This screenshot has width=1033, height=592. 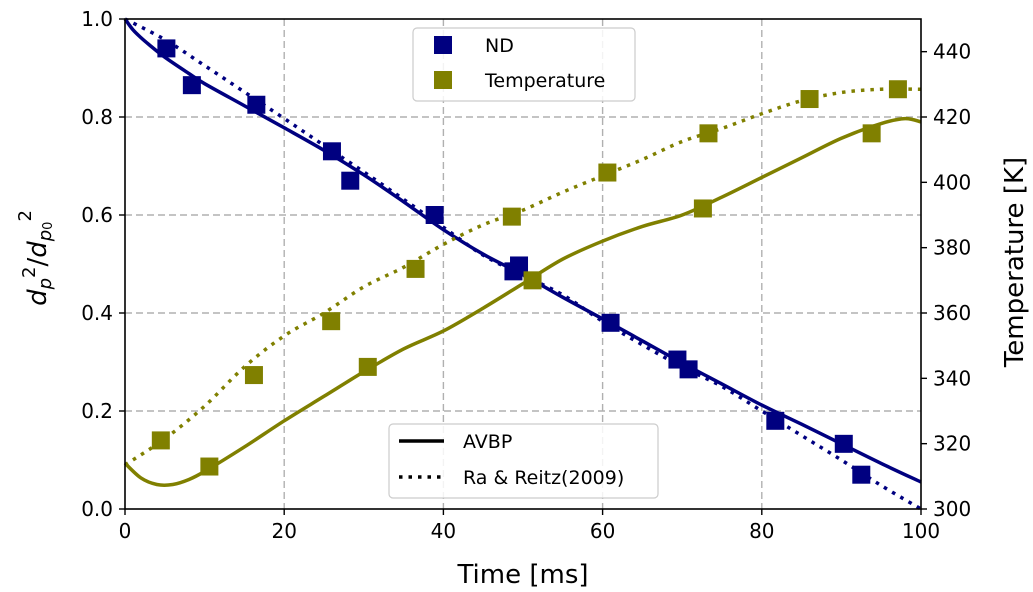 What do you see at coordinates (443, 80) in the screenshot?
I see `legend-temperature-marker` at bounding box center [443, 80].